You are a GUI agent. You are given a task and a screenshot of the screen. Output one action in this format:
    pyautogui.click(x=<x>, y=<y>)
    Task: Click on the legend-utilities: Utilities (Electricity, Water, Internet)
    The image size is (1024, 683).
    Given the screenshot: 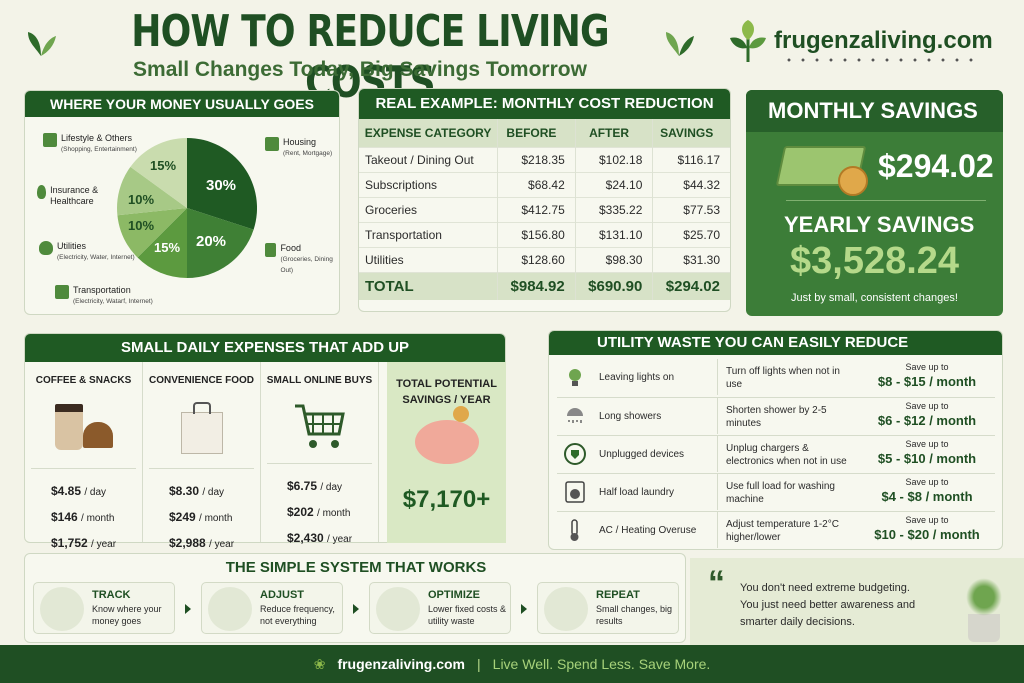 What is the action you would take?
    pyautogui.click(x=87, y=252)
    